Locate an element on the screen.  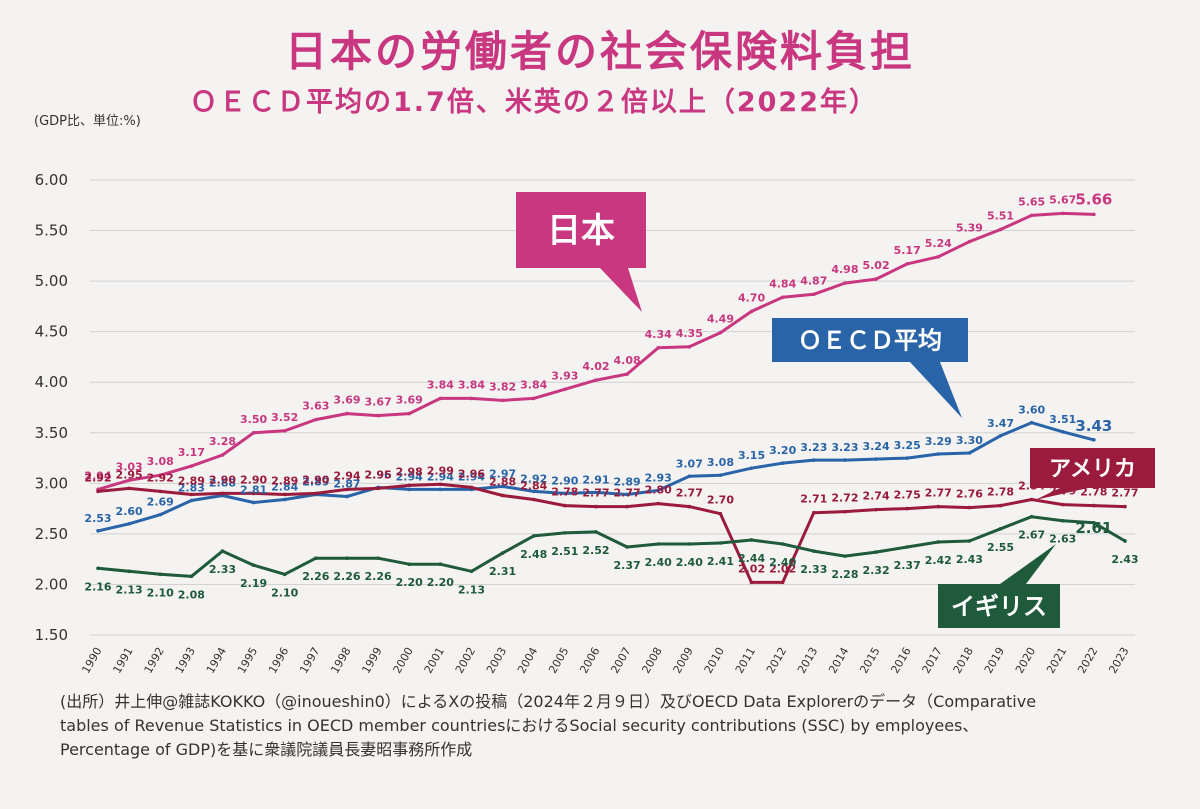
data-label: 2.93 is located at coordinates (658, 477).